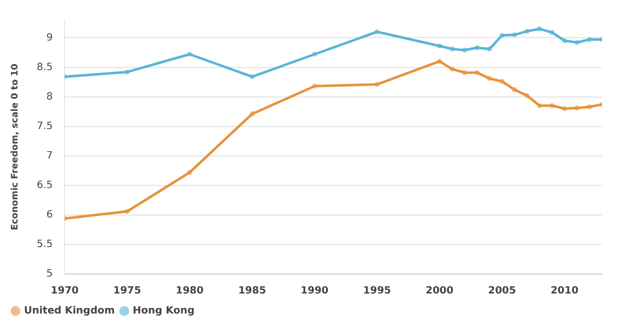 This screenshot has height=328, width=624. I want to click on y-tick-label: 6, so click(49, 215).